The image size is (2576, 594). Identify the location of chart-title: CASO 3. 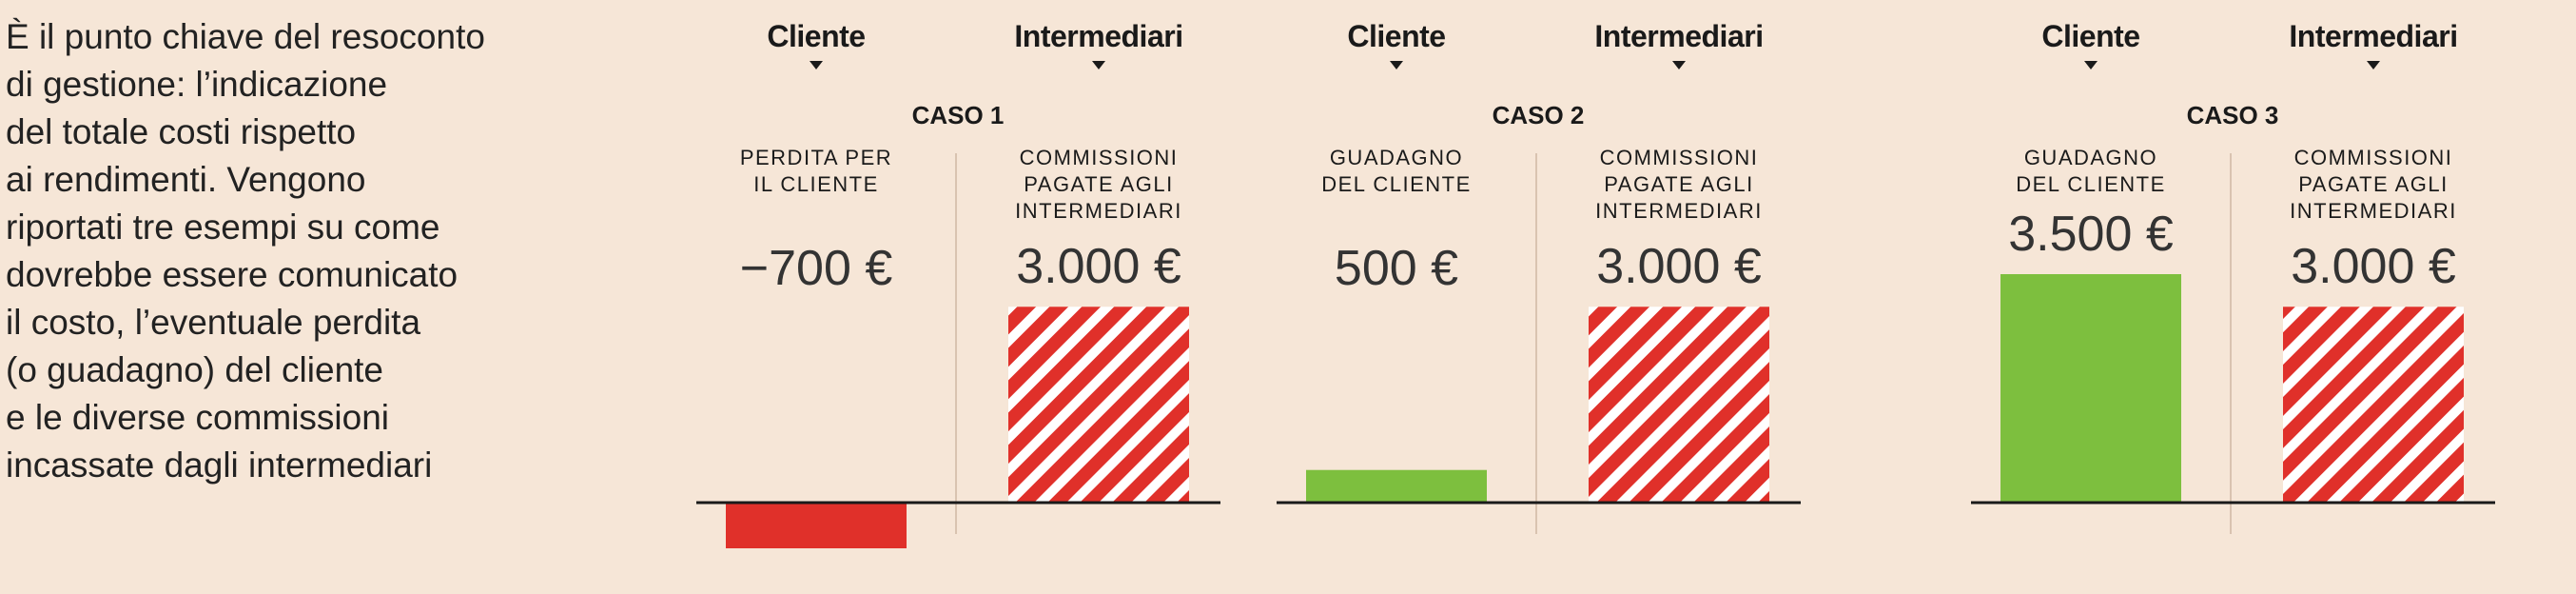
(2232, 115).